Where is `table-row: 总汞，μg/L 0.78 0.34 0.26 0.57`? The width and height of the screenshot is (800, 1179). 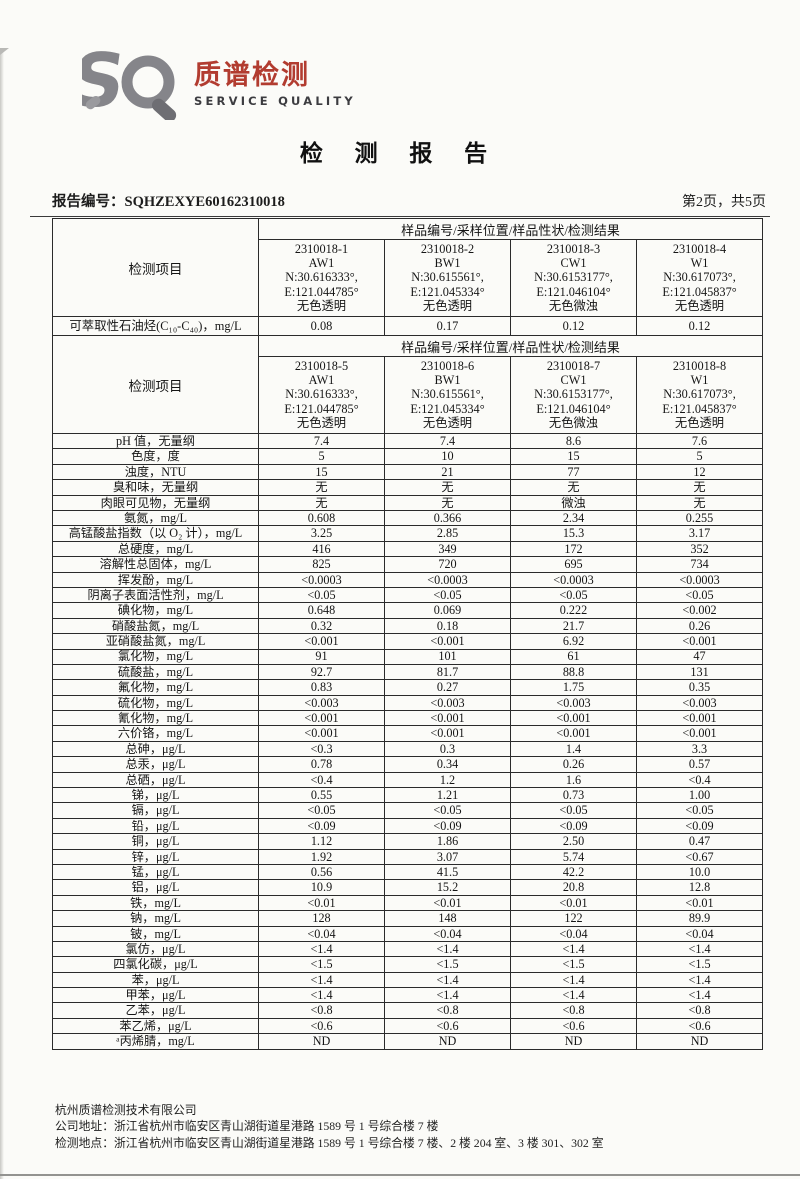 table-row: 总汞，μg/L 0.78 0.34 0.26 0.57 is located at coordinates (408, 764).